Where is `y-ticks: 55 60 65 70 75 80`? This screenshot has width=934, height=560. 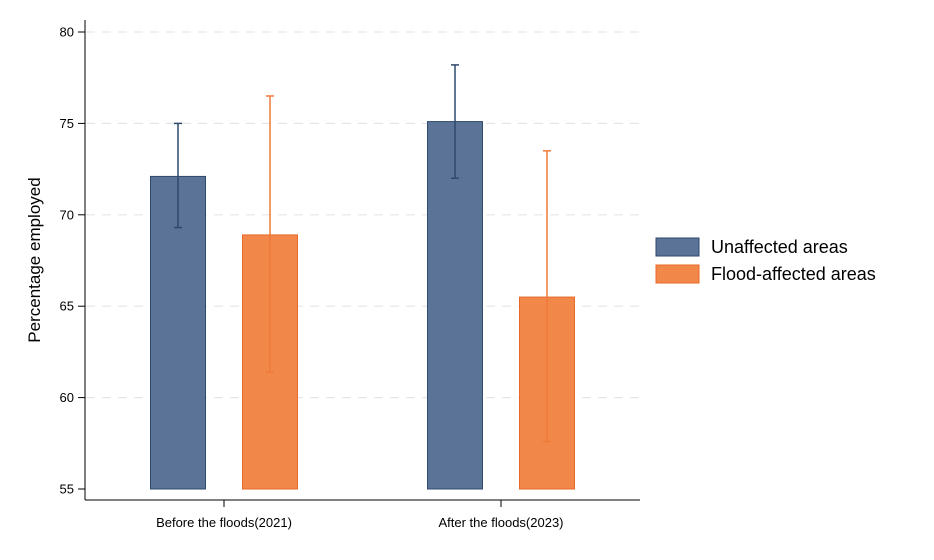 y-ticks: 55 60 65 70 75 80 is located at coordinates (72, 261).